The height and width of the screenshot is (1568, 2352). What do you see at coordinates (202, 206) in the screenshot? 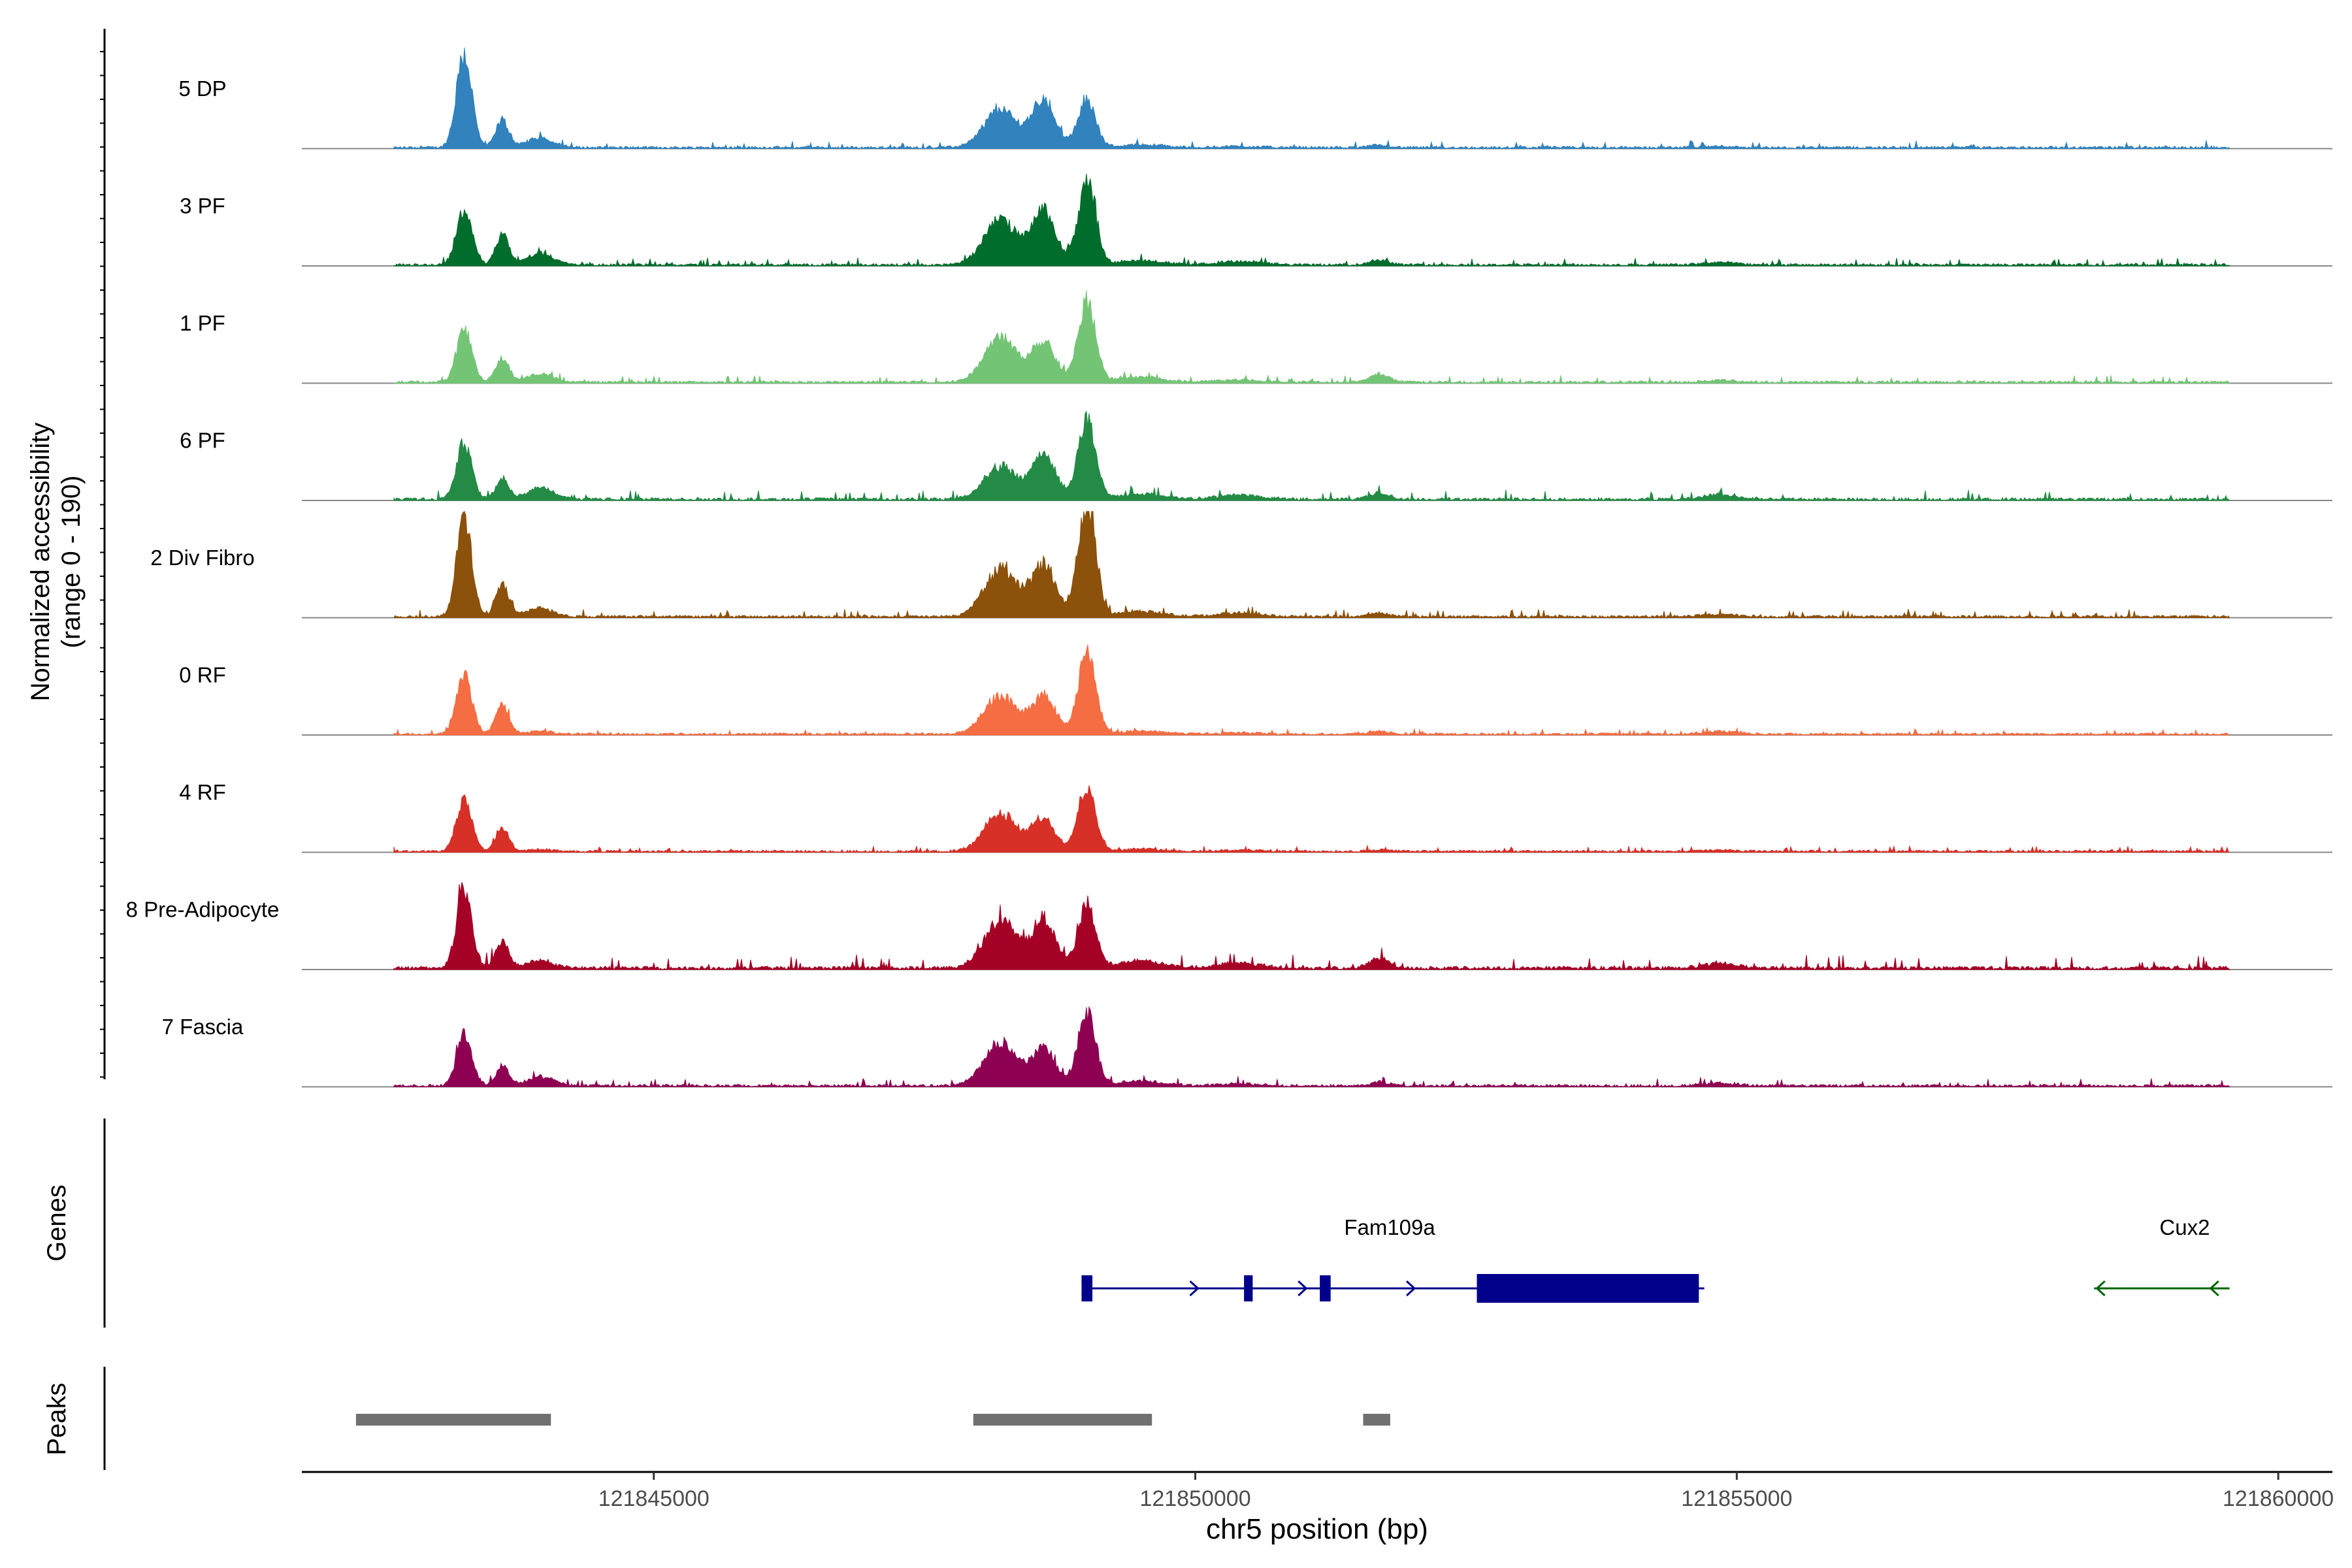
I see `track-label: 3 PF` at bounding box center [202, 206].